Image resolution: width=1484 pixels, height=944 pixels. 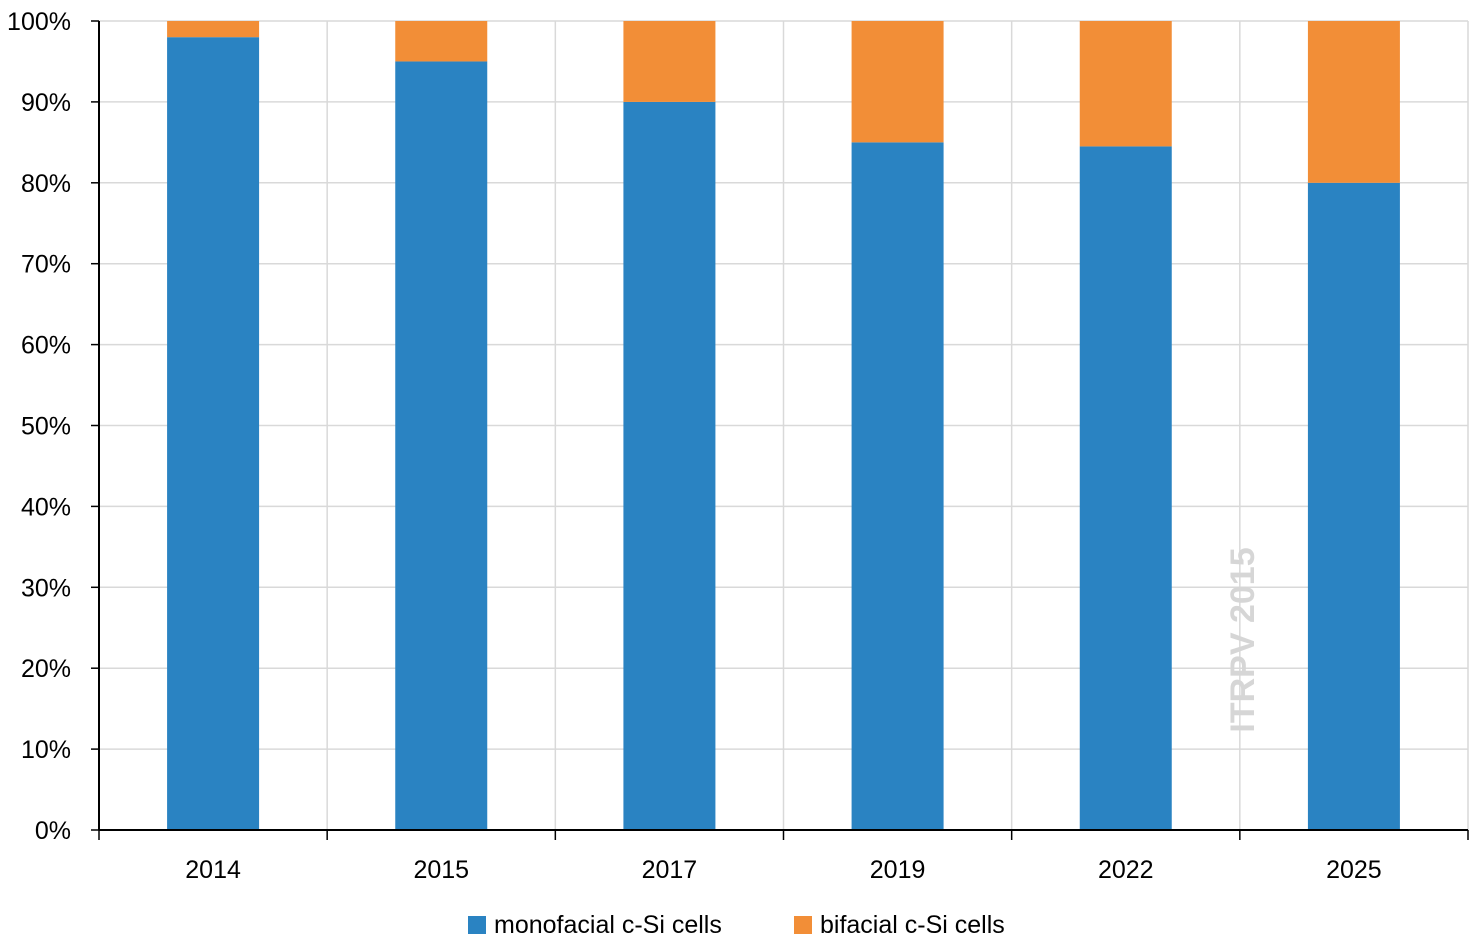 What do you see at coordinates (441, 870) in the screenshot?
I see `x-tick-label: 2015` at bounding box center [441, 870].